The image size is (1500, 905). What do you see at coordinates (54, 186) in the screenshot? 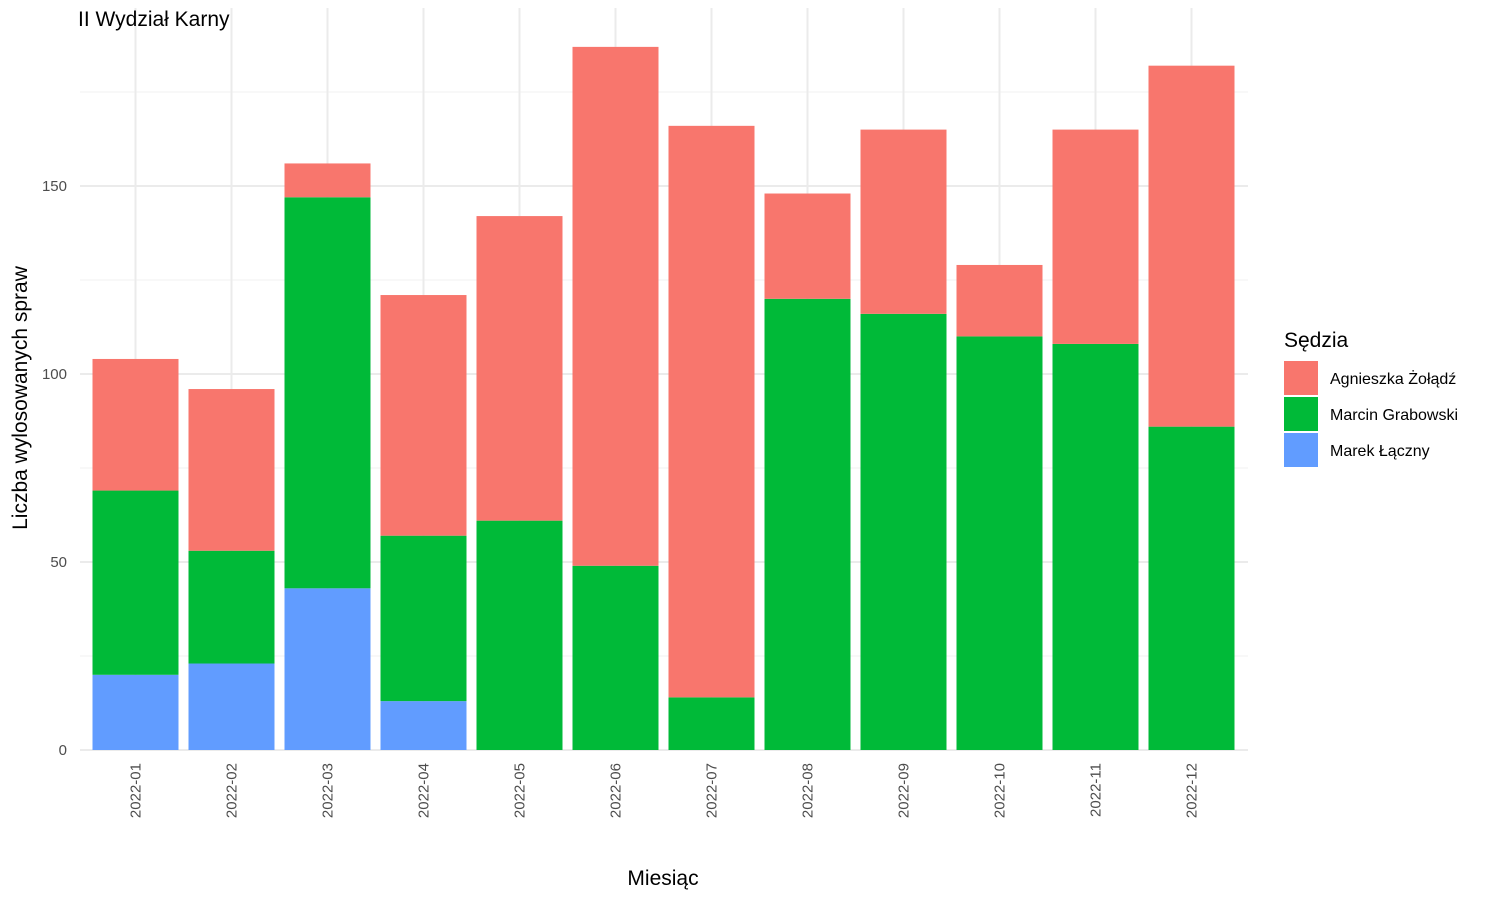
I see `y-tick-label: 150` at bounding box center [54, 186].